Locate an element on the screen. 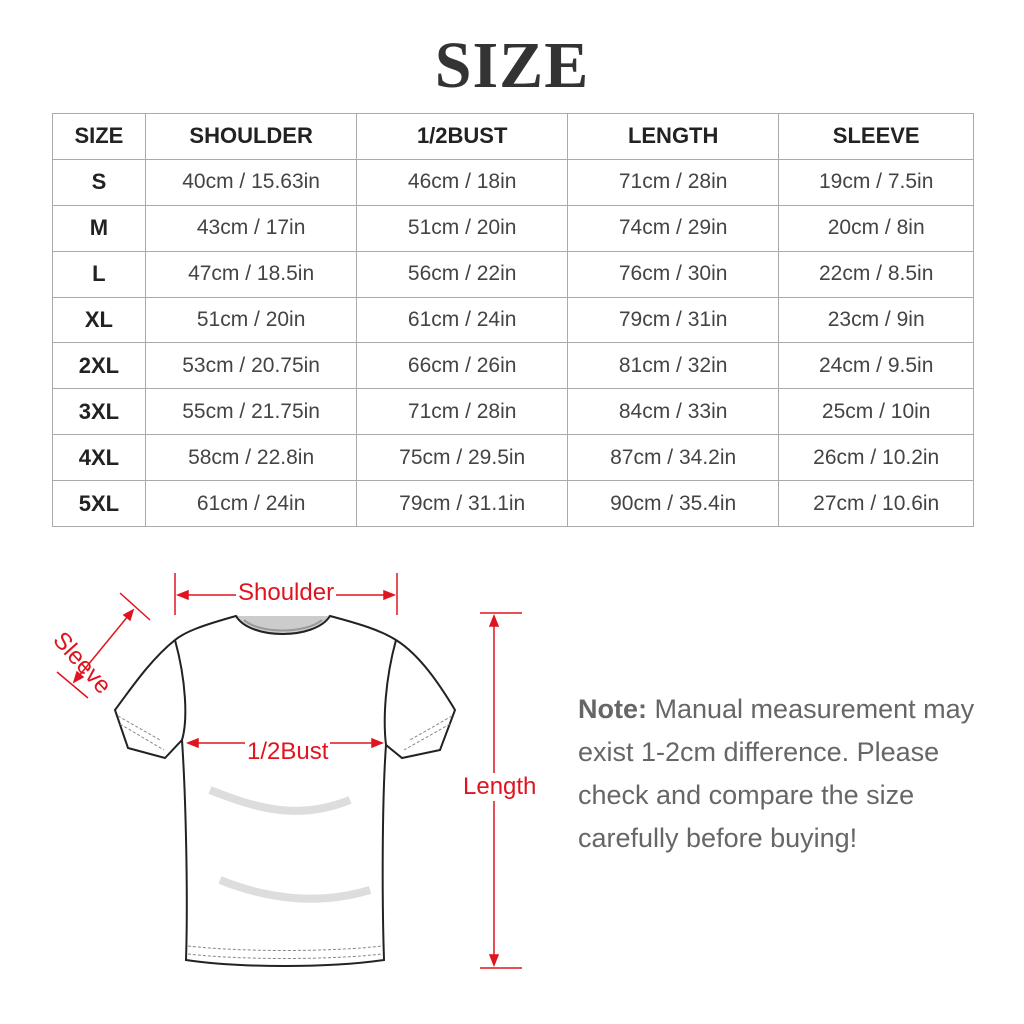  measurement-cell: 74cm / 29in is located at coordinates (673, 228).